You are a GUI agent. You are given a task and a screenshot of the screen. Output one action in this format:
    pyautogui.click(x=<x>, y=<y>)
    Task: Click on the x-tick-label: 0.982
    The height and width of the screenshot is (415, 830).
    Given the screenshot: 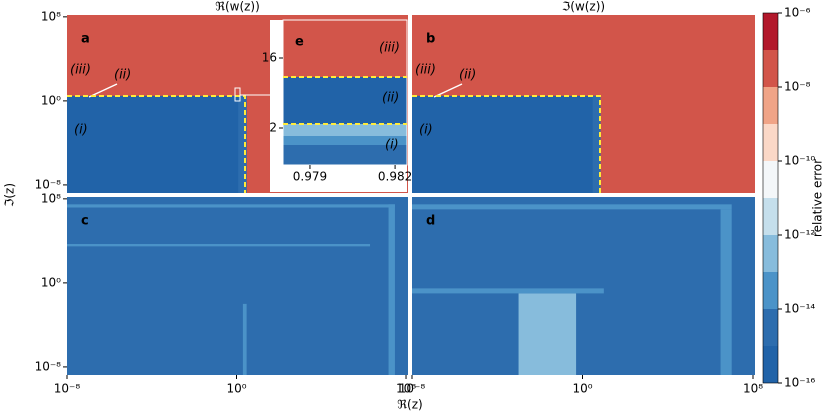 What is the action you would take?
    pyautogui.click(x=395, y=177)
    